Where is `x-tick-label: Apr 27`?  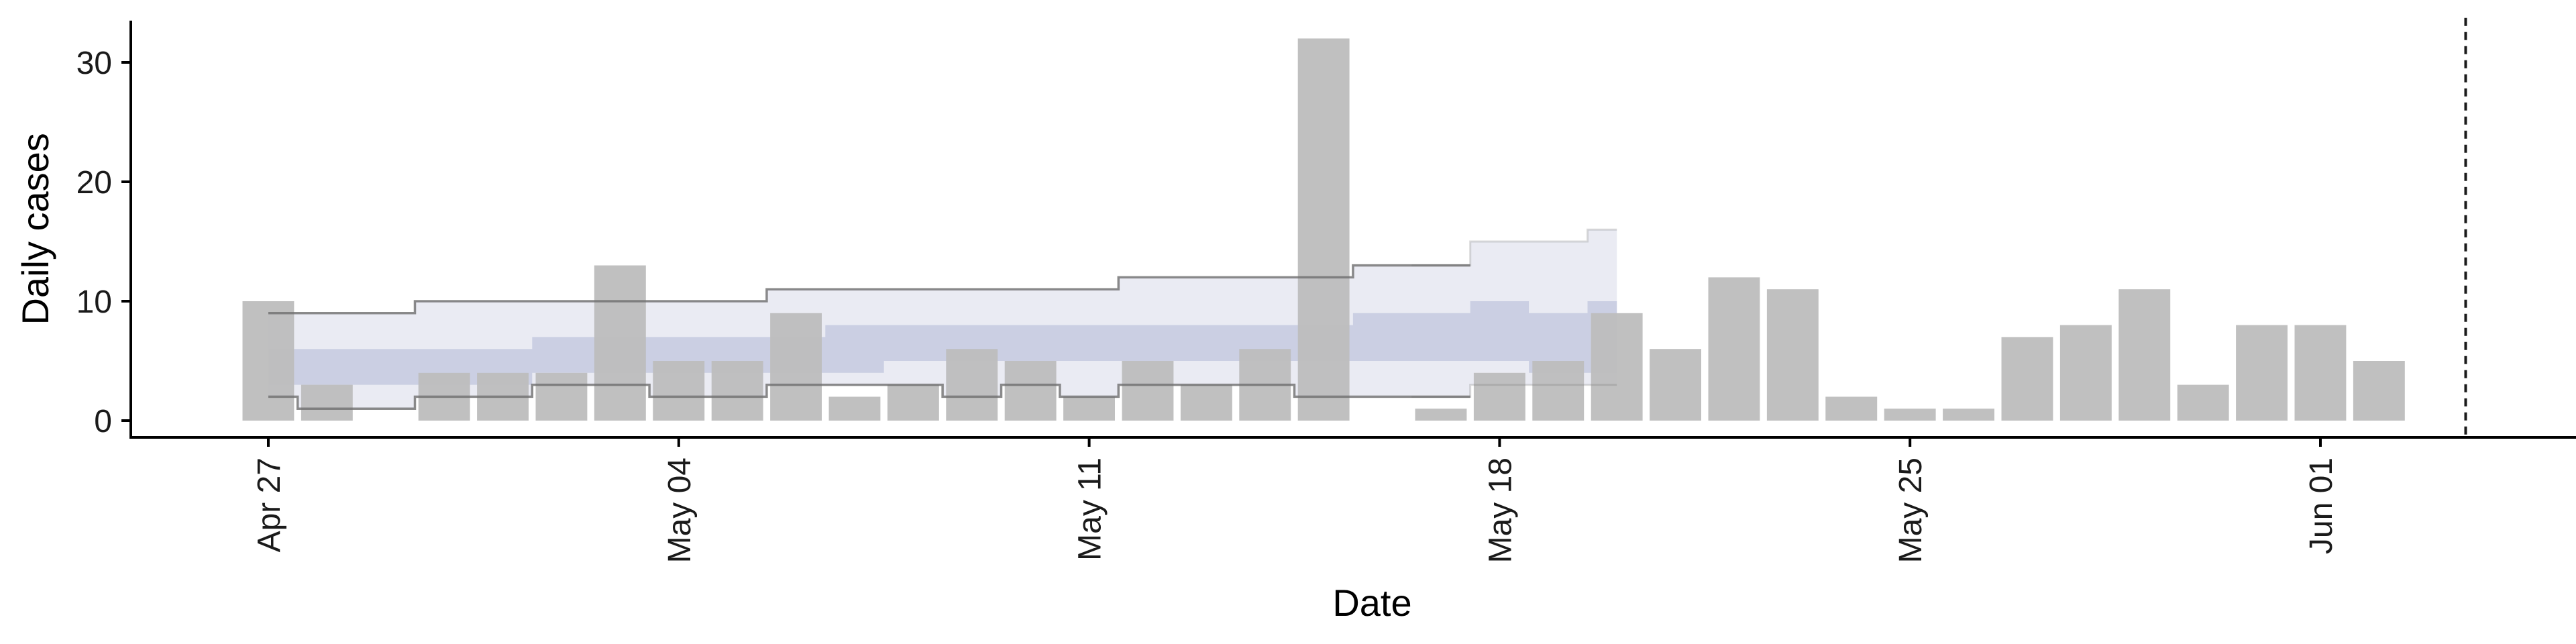
x-tick-label: Apr 27 is located at coordinates (269, 505).